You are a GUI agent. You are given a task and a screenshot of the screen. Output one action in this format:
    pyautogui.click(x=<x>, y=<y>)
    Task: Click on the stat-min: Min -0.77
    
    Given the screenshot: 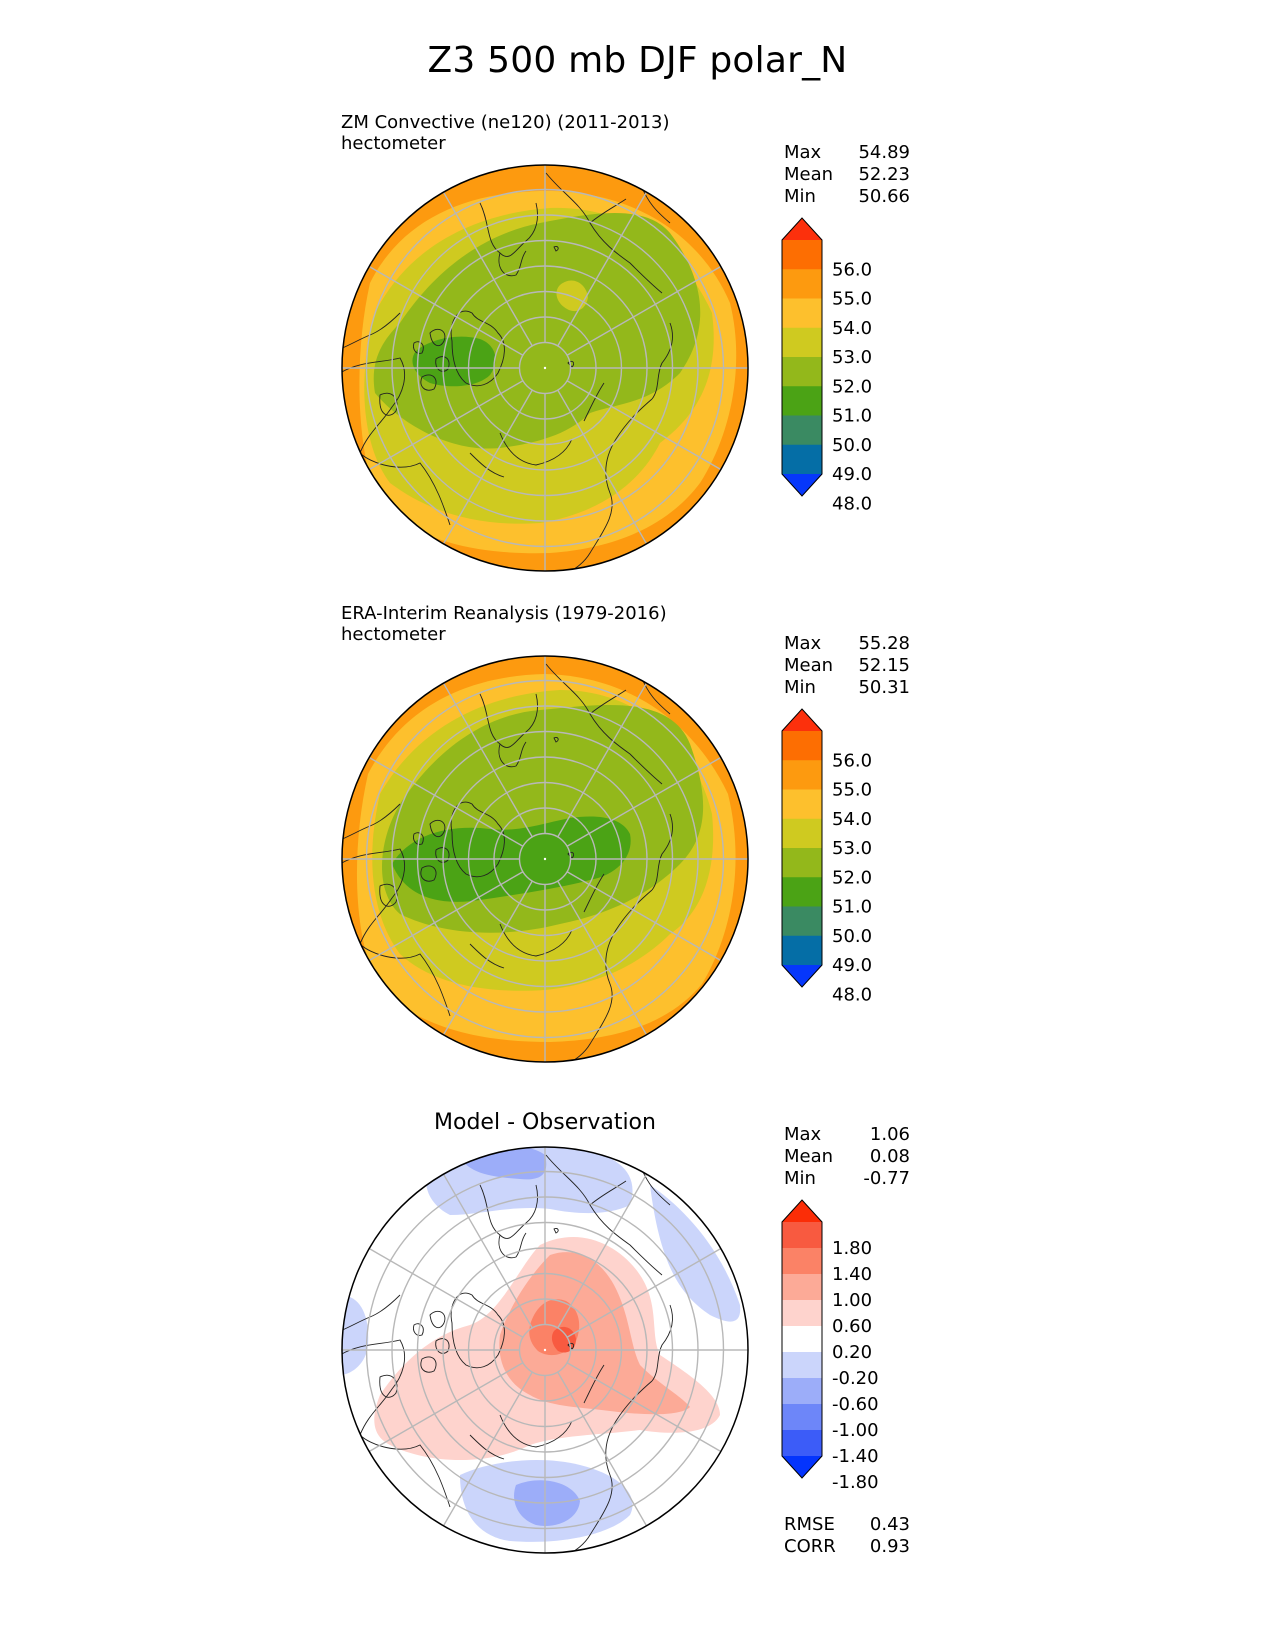 What is the action you would take?
    pyautogui.click(x=847, y=1179)
    